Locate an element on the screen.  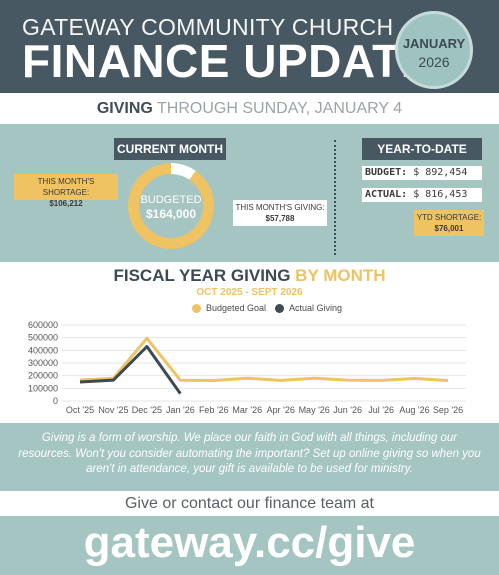
legend-actual-label: Actual Giving is located at coordinates (316, 308).